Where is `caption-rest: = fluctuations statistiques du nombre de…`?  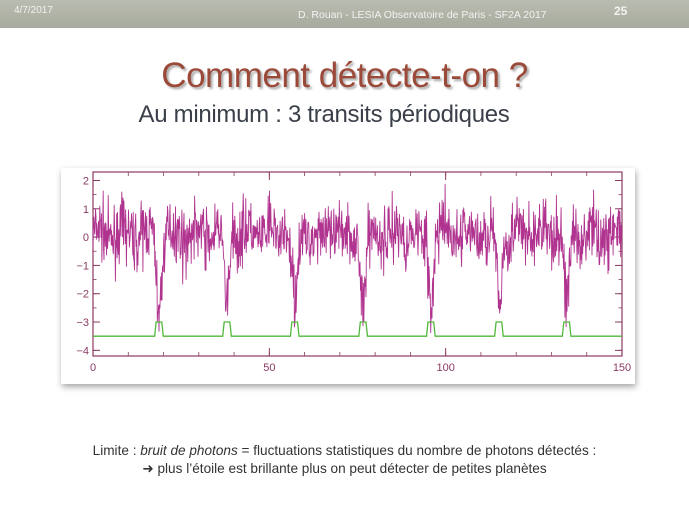 caption-rest: = fluctuations statistiques du nombre de… is located at coordinates (417, 450).